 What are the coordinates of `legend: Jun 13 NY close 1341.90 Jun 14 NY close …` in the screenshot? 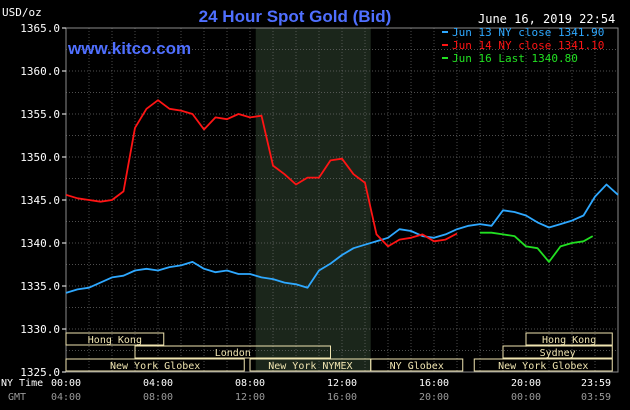 It's located at (523, 45).